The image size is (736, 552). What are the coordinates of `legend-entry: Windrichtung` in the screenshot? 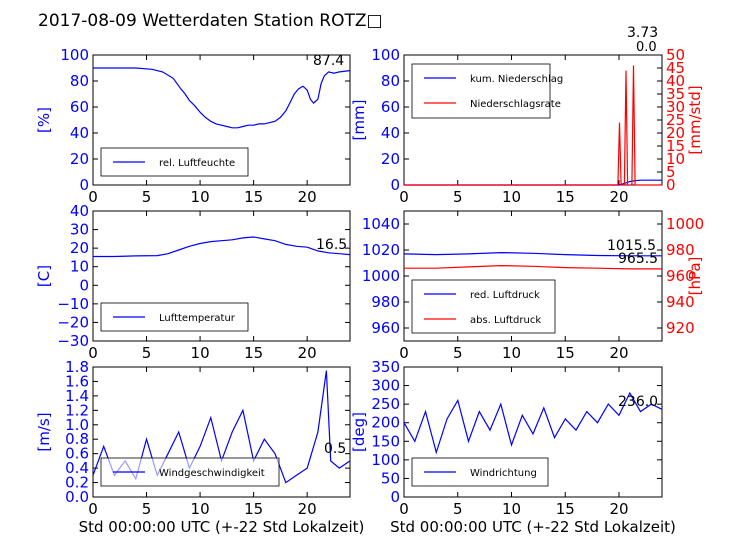 It's located at (503, 473).